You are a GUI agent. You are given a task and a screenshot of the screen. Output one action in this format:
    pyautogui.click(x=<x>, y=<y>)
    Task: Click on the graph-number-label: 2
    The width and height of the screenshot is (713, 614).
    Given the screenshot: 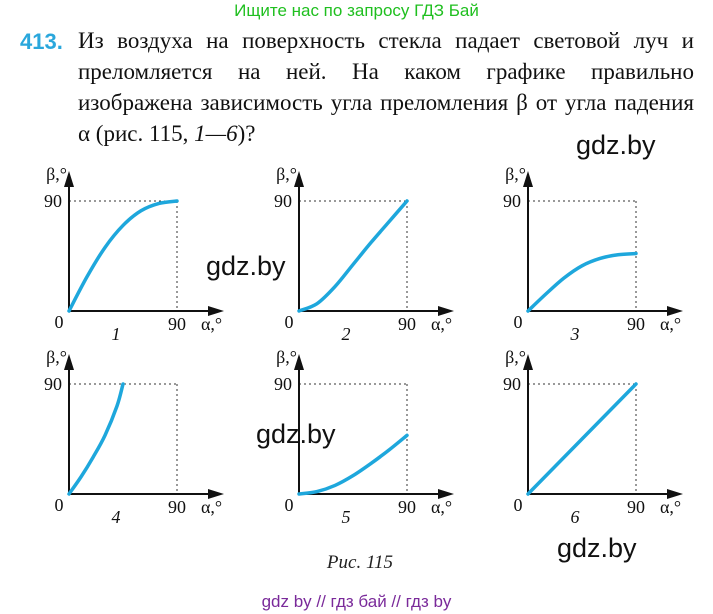 What is the action you would take?
    pyautogui.click(x=346, y=334)
    